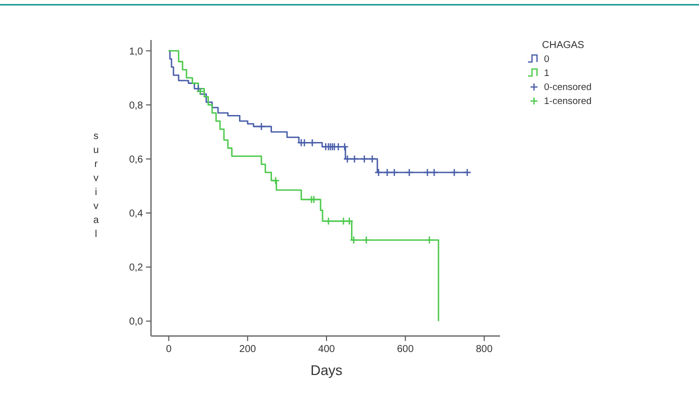 This screenshot has width=699, height=401. I want to click on y-tick-label: 0,2, so click(136, 268).